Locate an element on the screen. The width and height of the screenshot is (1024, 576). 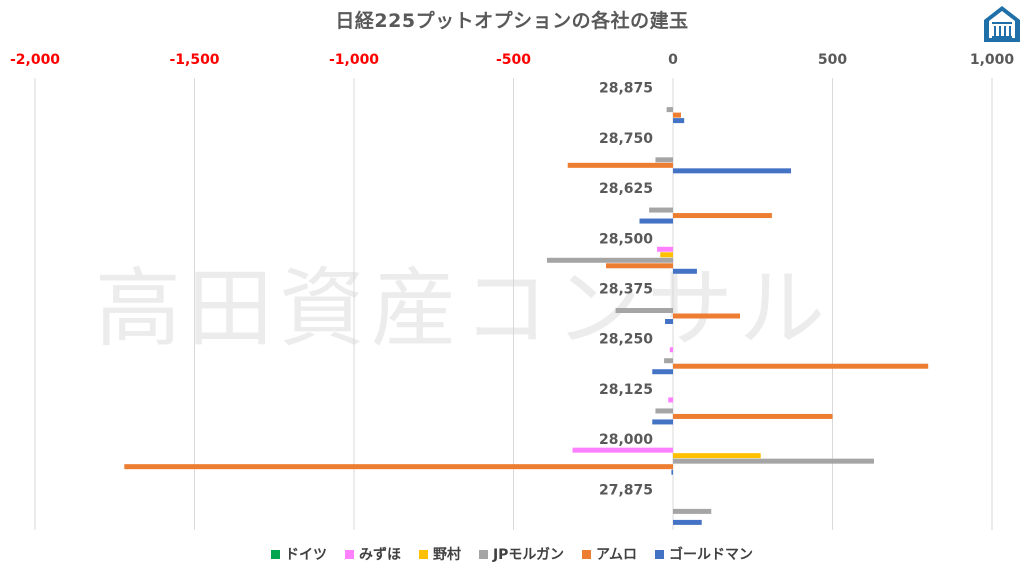
legend-item: ゴールドマン is located at coordinates (704, 554).